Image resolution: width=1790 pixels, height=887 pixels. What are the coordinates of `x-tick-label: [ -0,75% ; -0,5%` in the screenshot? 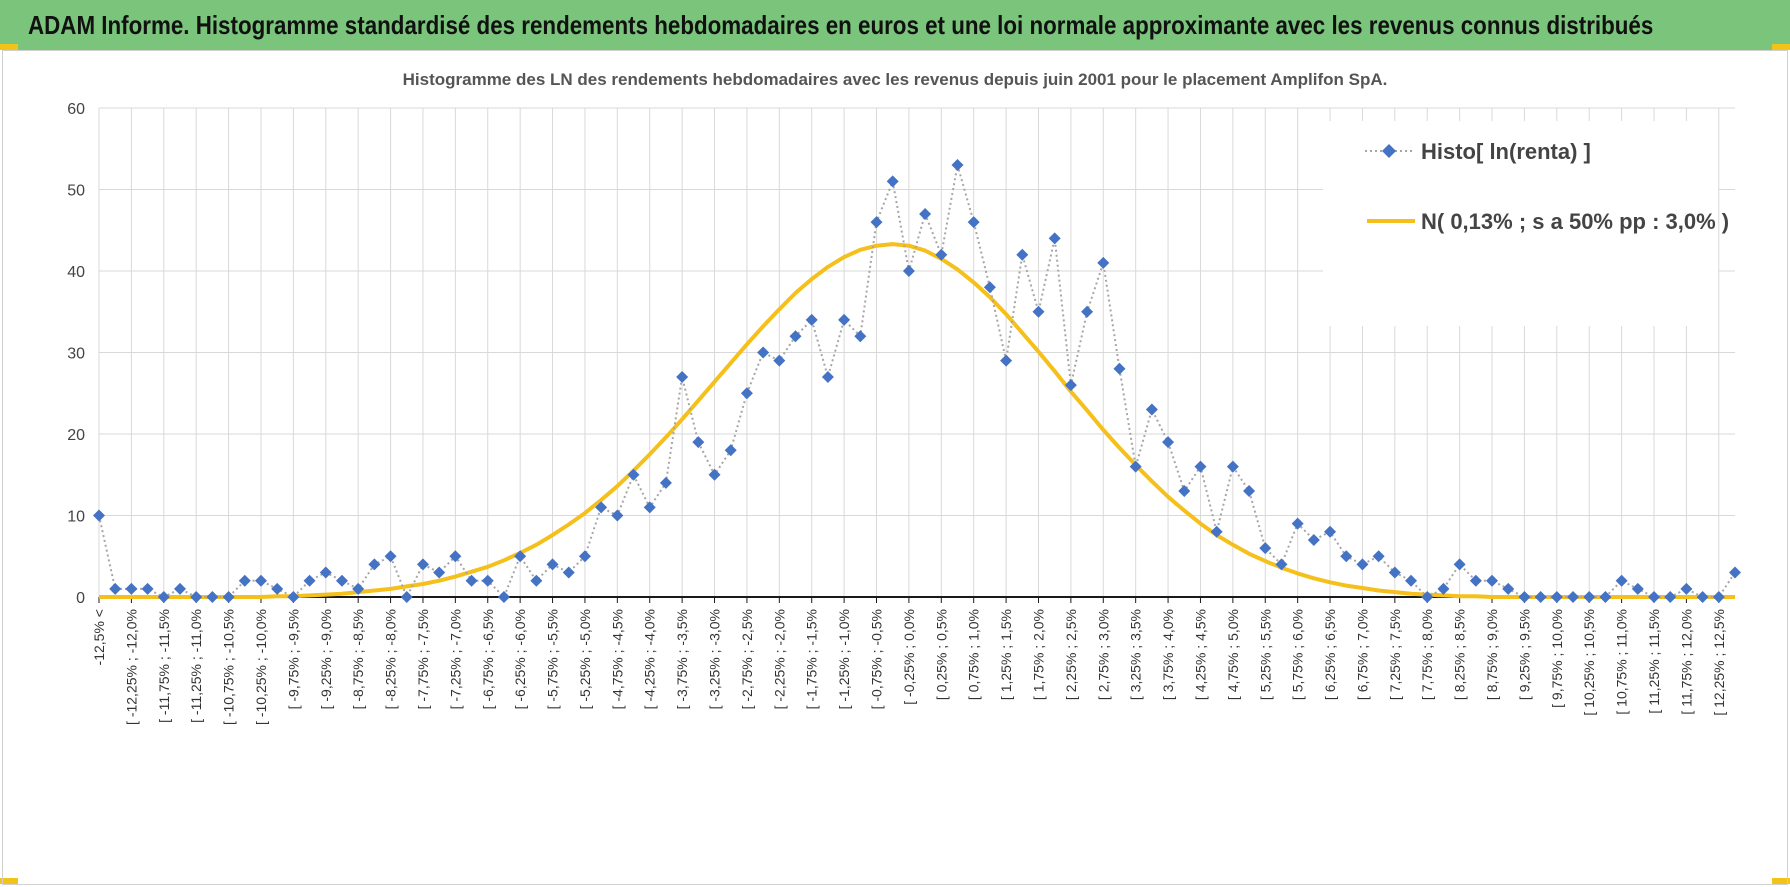 It's located at (877, 659).